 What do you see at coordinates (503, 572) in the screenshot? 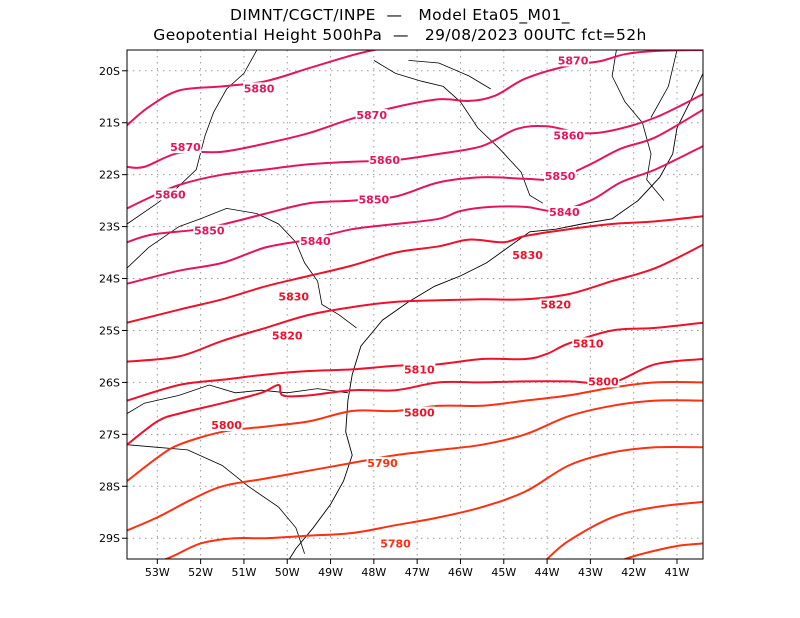
I see `lon-tick-label: 45W` at bounding box center [503, 572].